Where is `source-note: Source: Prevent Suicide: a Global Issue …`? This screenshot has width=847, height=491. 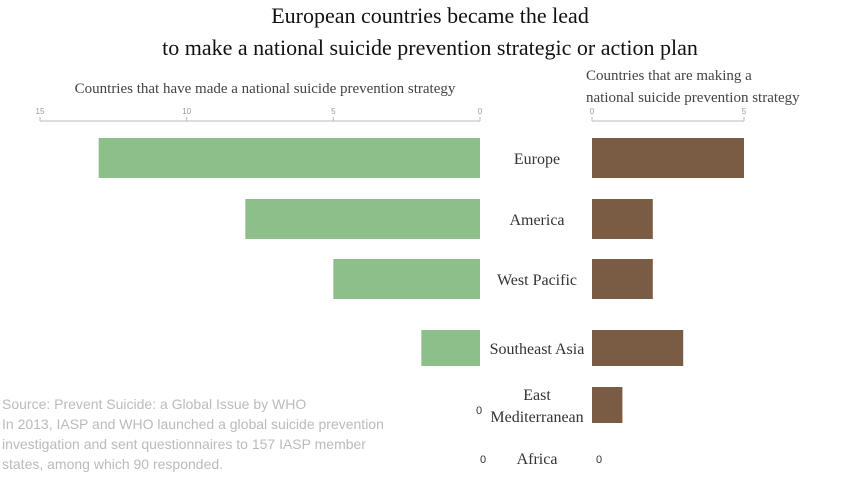
source-note: Source: Prevent Suicide: a Global Issue … is located at coordinates (193, 434).